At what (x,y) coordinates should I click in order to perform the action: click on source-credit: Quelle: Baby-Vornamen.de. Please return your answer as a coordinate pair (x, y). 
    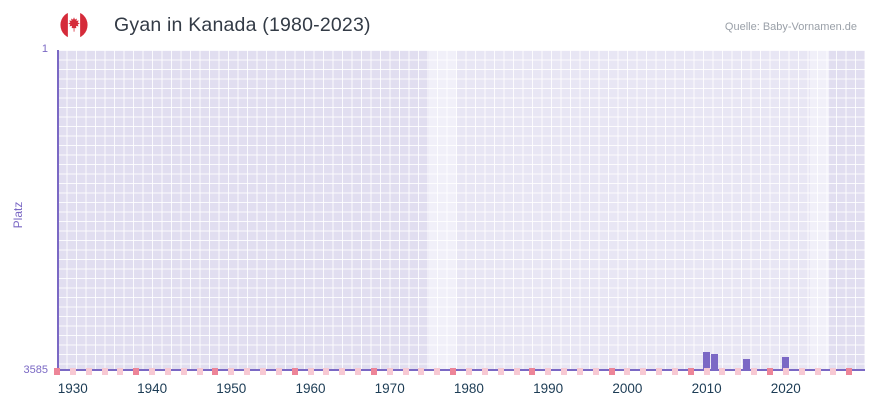
    Looking at the image, I should click on (790, 27).